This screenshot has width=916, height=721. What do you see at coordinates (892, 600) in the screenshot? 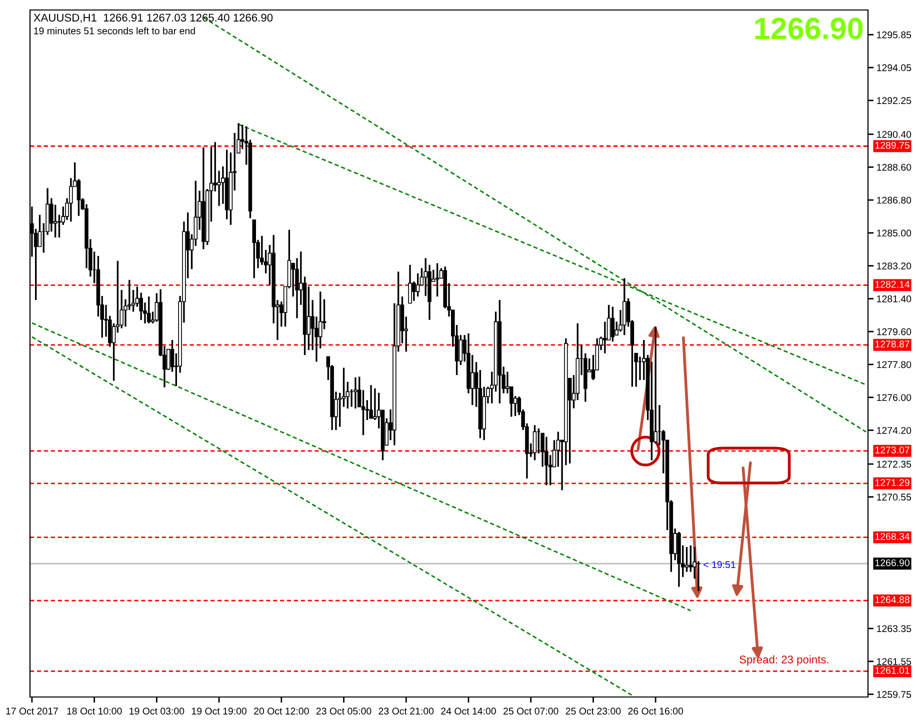
I see `ref-line-label: 1264.88` at bounding box center [892, 600].